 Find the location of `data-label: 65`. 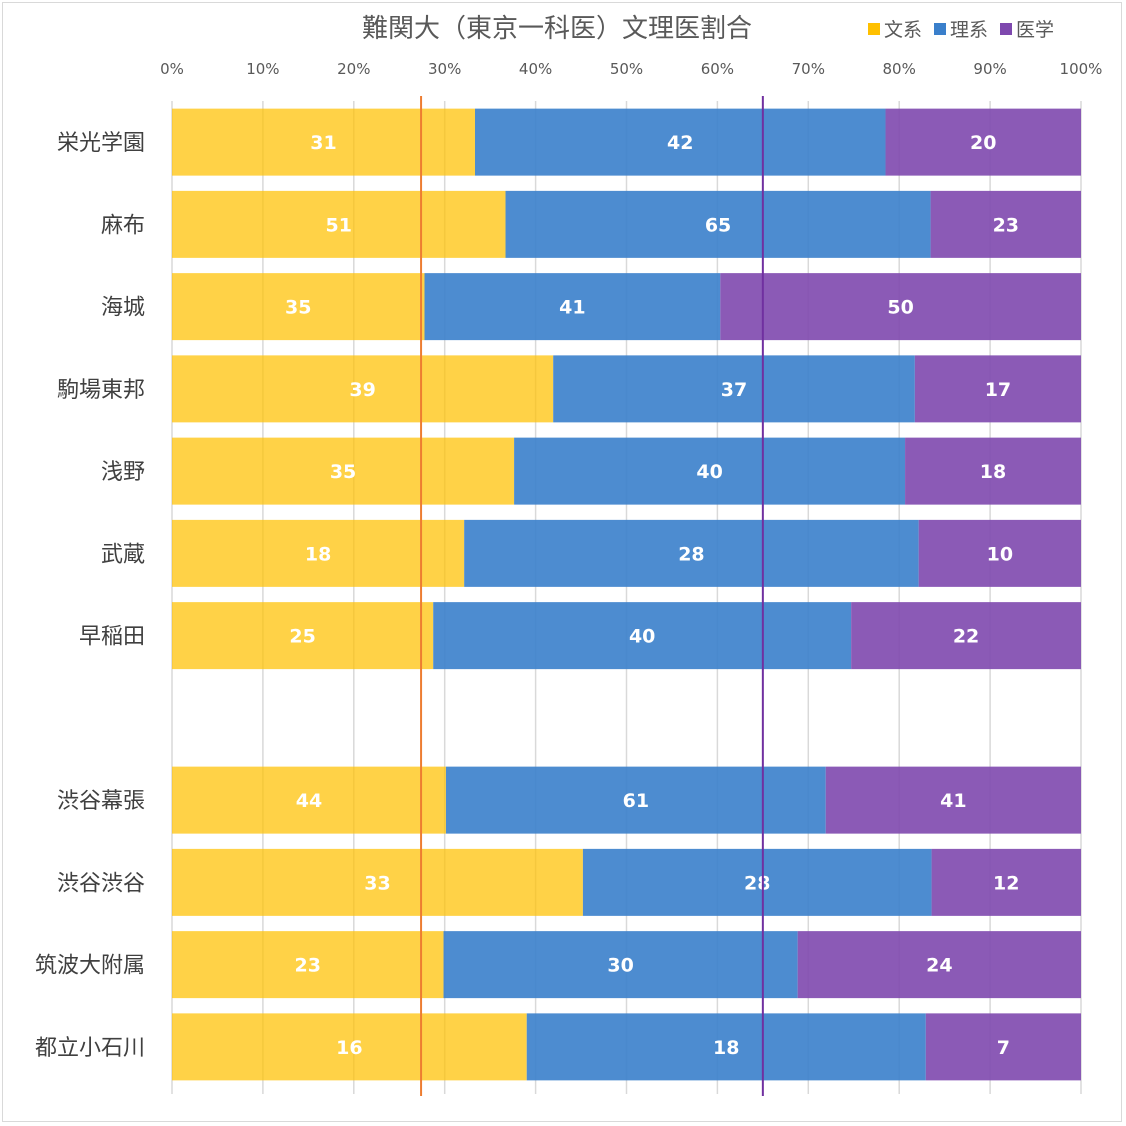

data-label: 65 is located at coordinates (718, 225).